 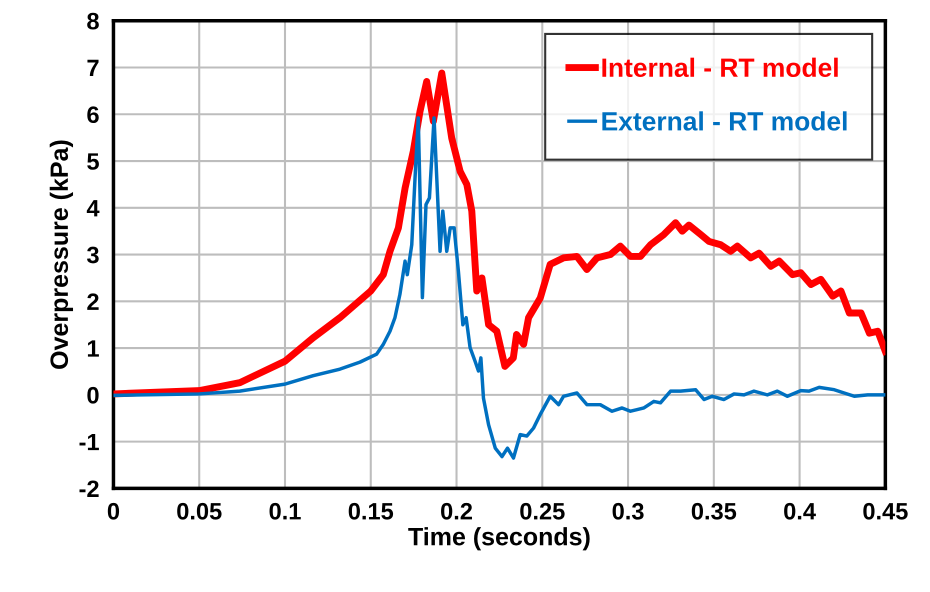 I want to click on y-tick-label: 1, so click(x=93, y=348).